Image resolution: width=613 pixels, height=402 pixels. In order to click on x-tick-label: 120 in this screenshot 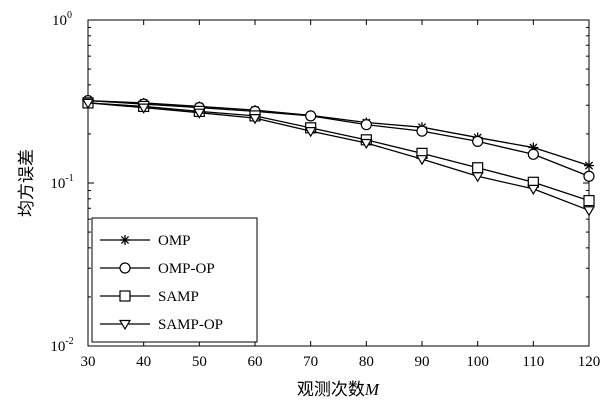, I will do `click(589, 362)`.